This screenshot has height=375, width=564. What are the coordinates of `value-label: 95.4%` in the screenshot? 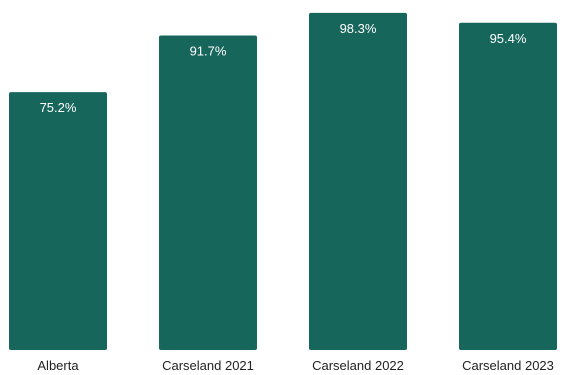 It's located at (508, 38).